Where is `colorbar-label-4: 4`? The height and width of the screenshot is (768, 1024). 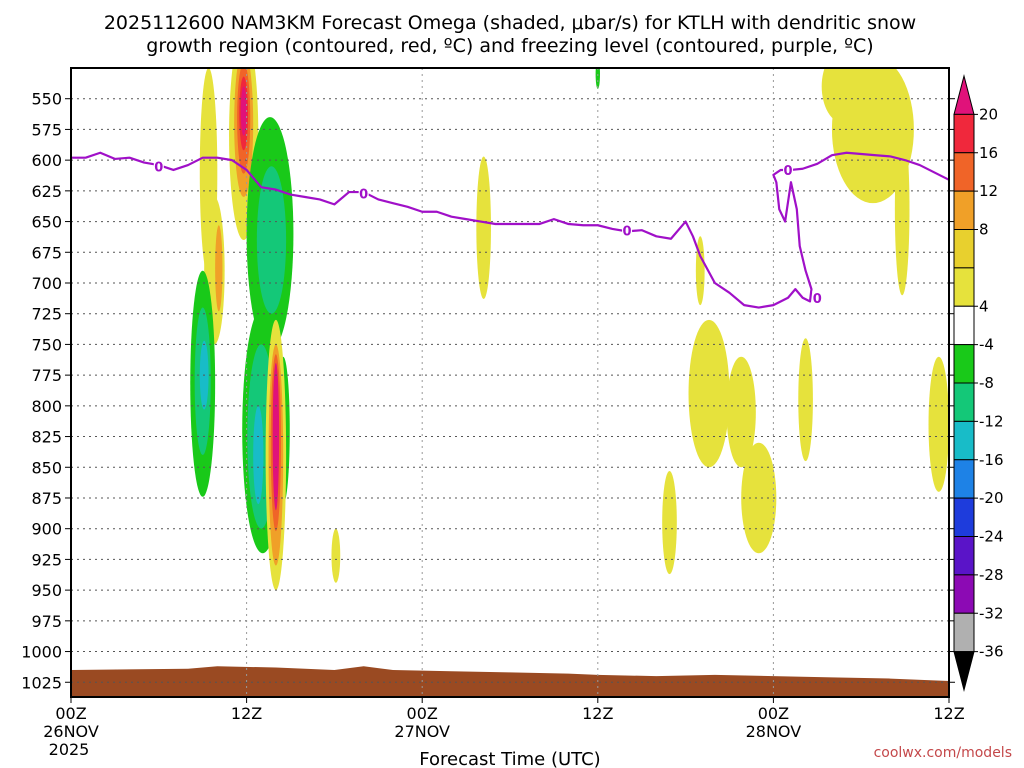
colorbar-label-4: 4 is located at coordinates (984, 306).